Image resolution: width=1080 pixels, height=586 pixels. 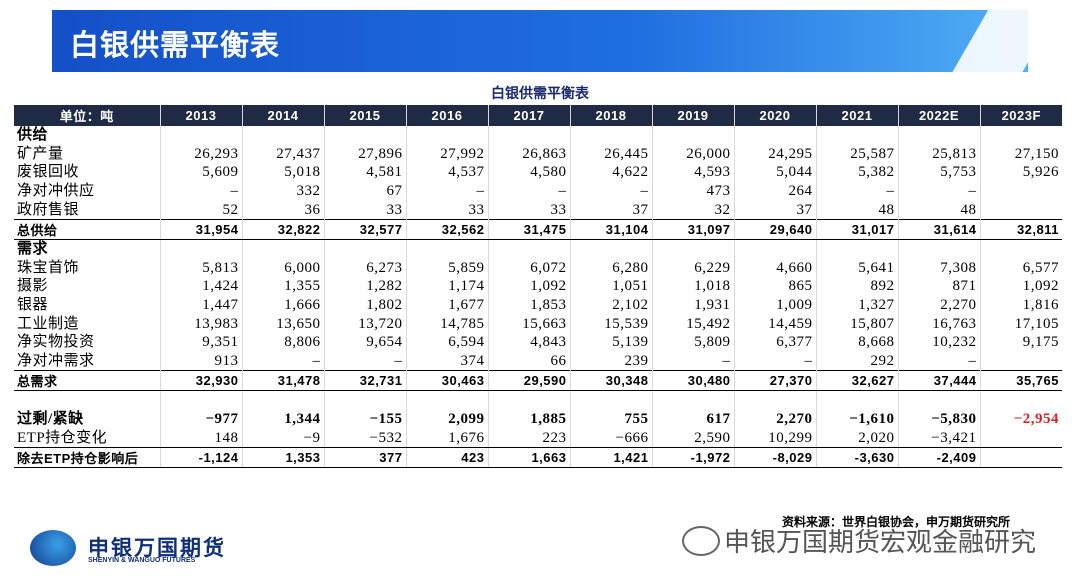 What do you see at coordinates (446, 361) in the screenshot?
I see `cell: 374` at bounding box center [446, 361].